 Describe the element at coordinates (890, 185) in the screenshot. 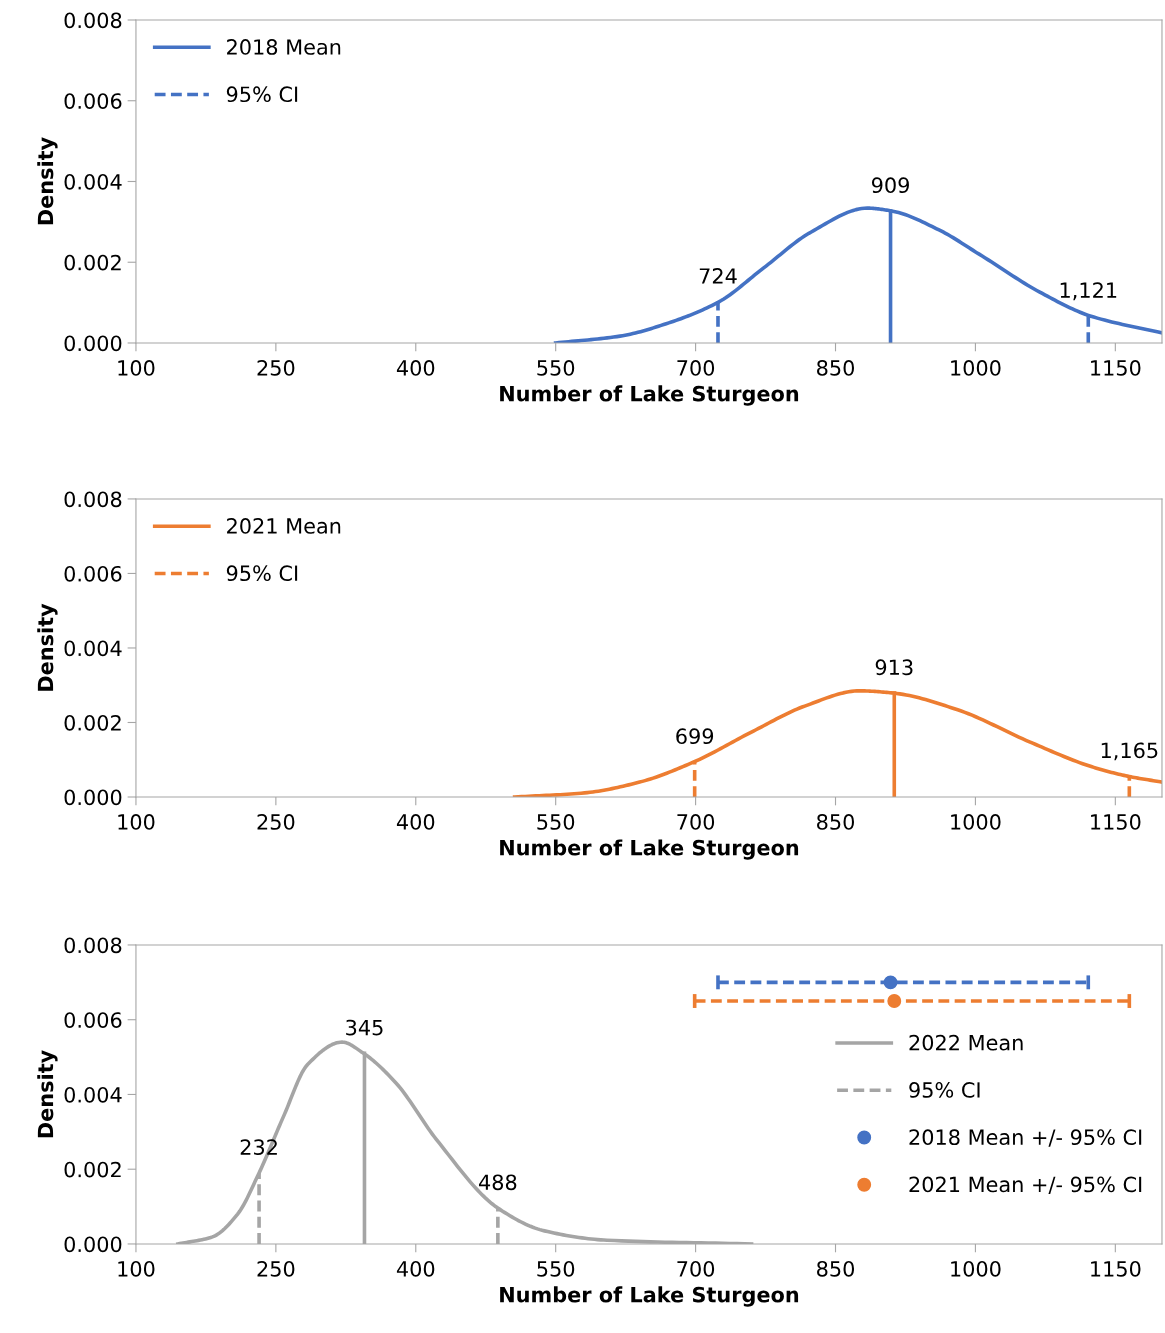

I see `annotation: 909` at that location.